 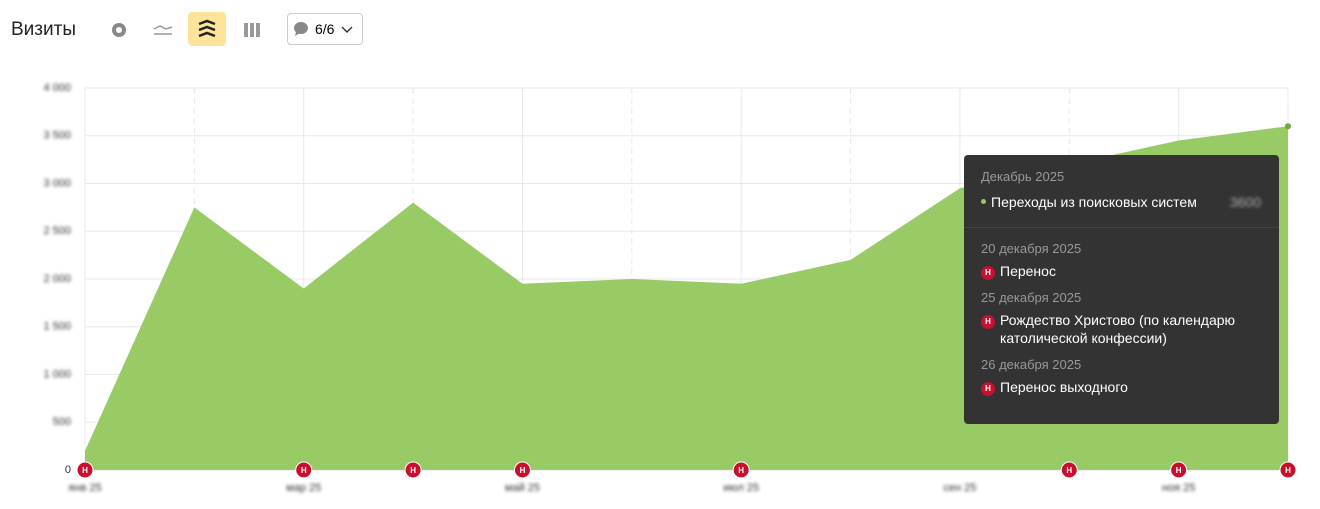 I want to click on tooltip-title: Декабрь 2025, so click(x=1023, y=176).